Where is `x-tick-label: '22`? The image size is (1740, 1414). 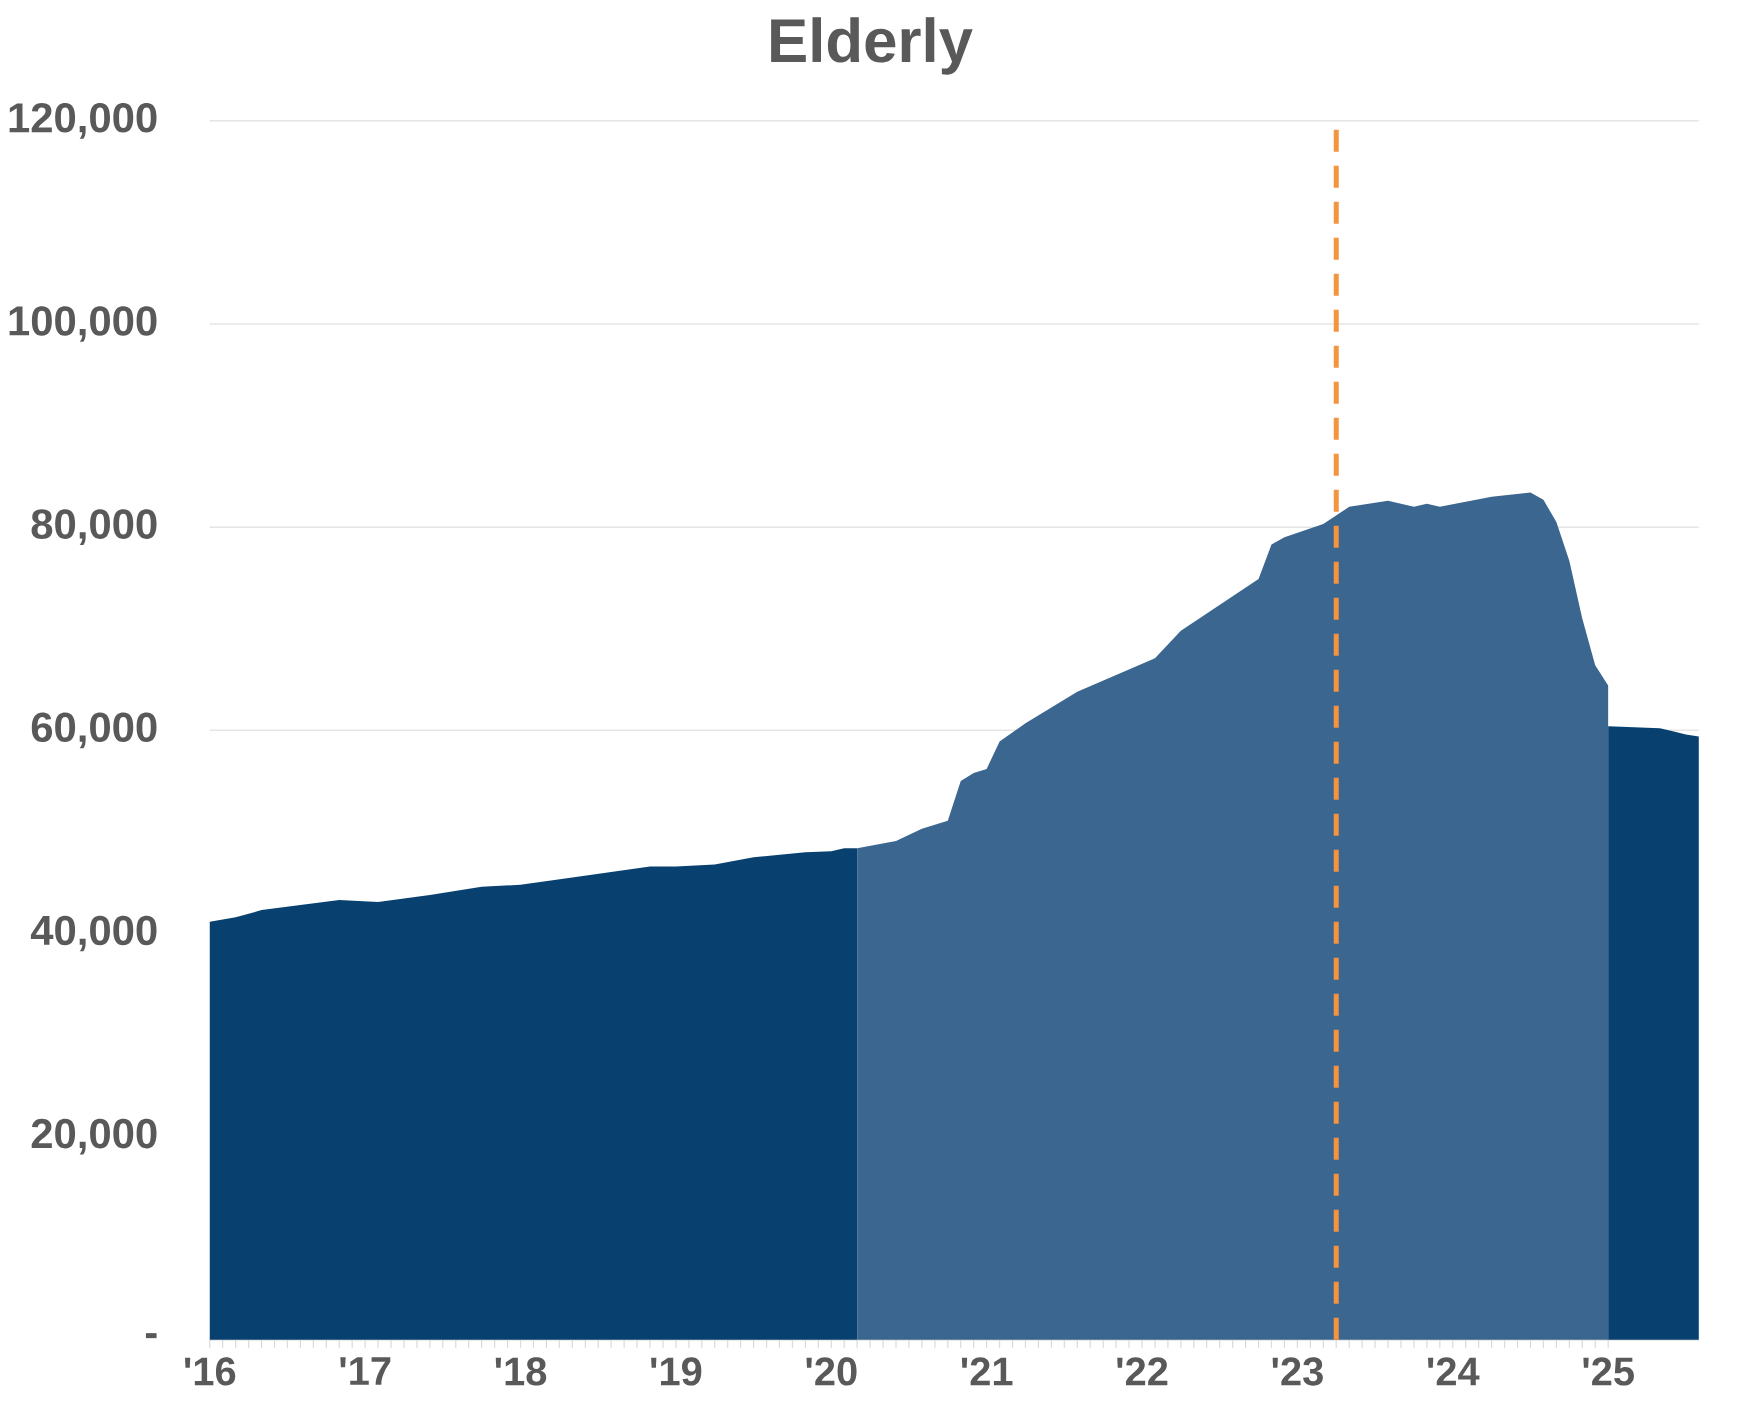 x-tick-label: '22 is located at coordinates (1142, 1371).